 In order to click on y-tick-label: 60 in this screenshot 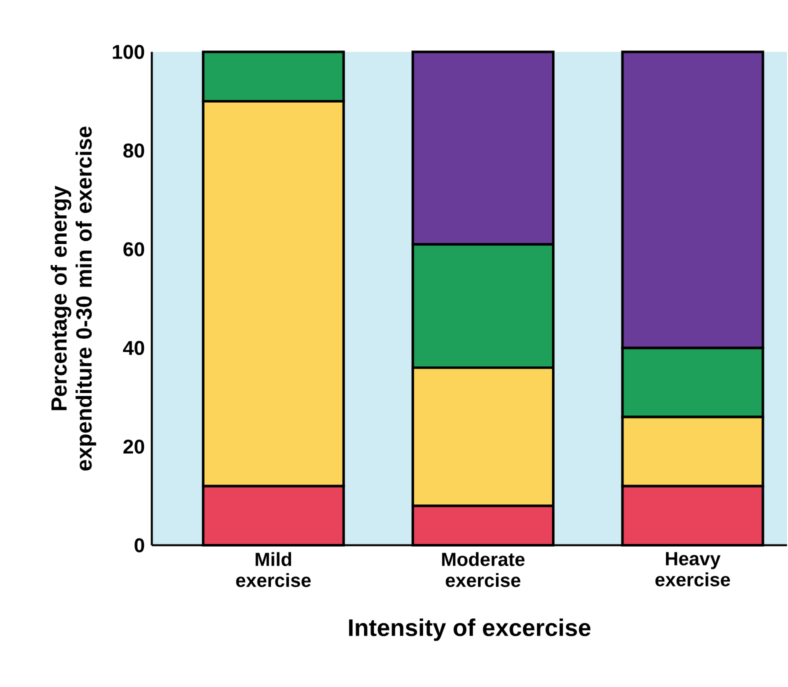, I will do `click(133, 249)`.